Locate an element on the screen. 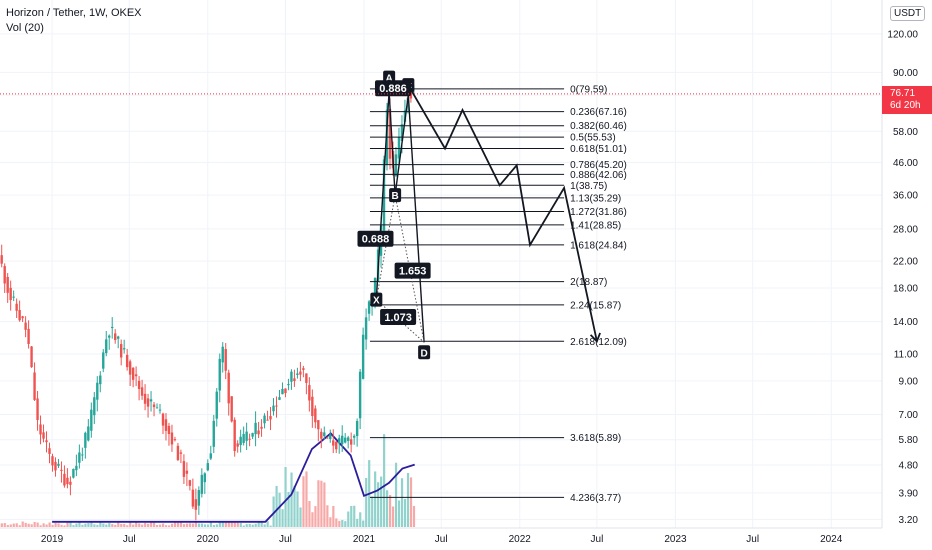  fib-level-label: 1.618(24.84) is located at coordinates (598, 245).